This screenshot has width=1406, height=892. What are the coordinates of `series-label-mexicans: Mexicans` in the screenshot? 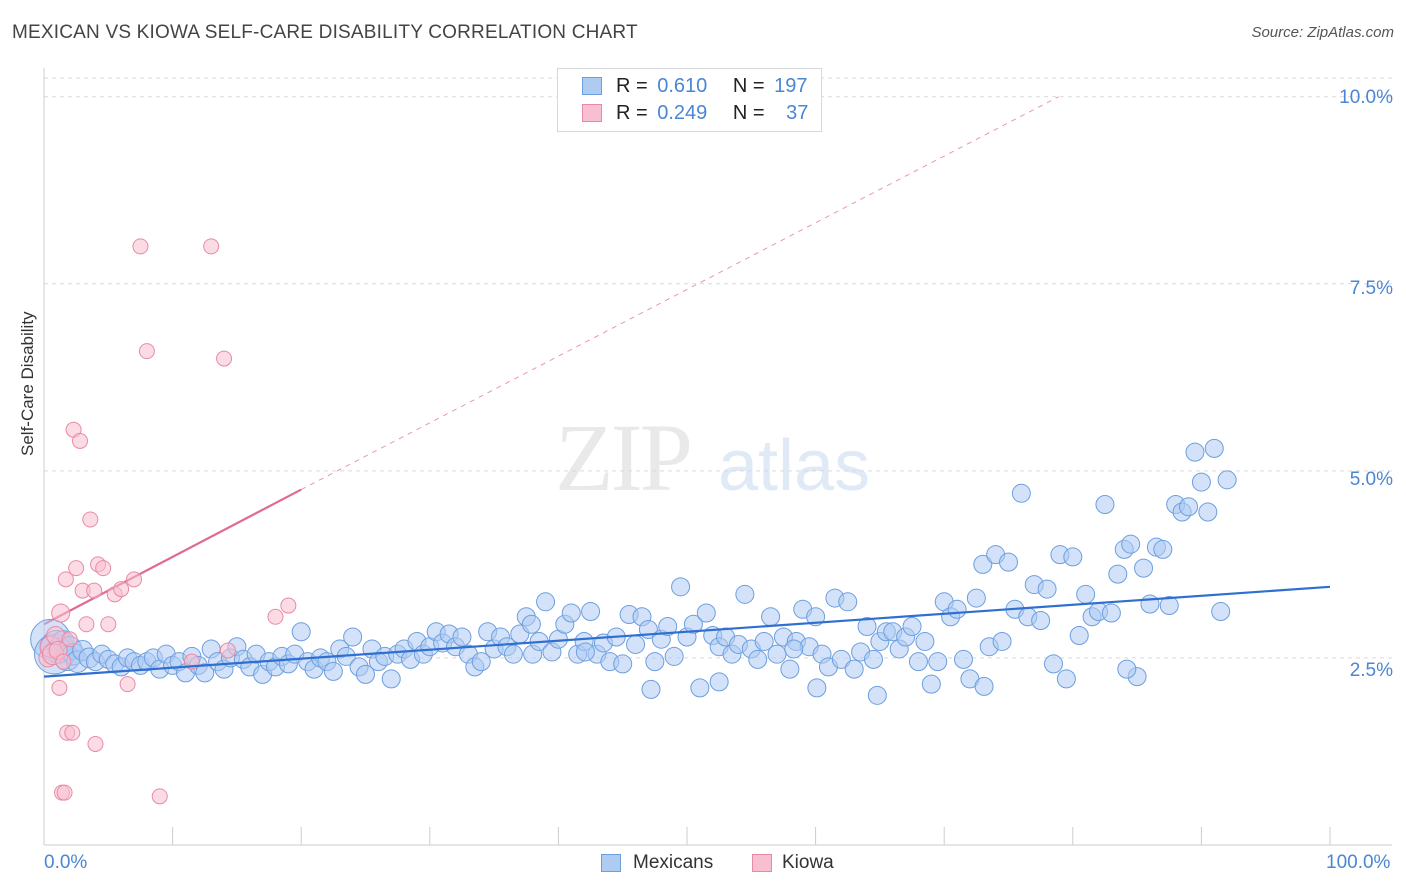 It's located at (673, 862).